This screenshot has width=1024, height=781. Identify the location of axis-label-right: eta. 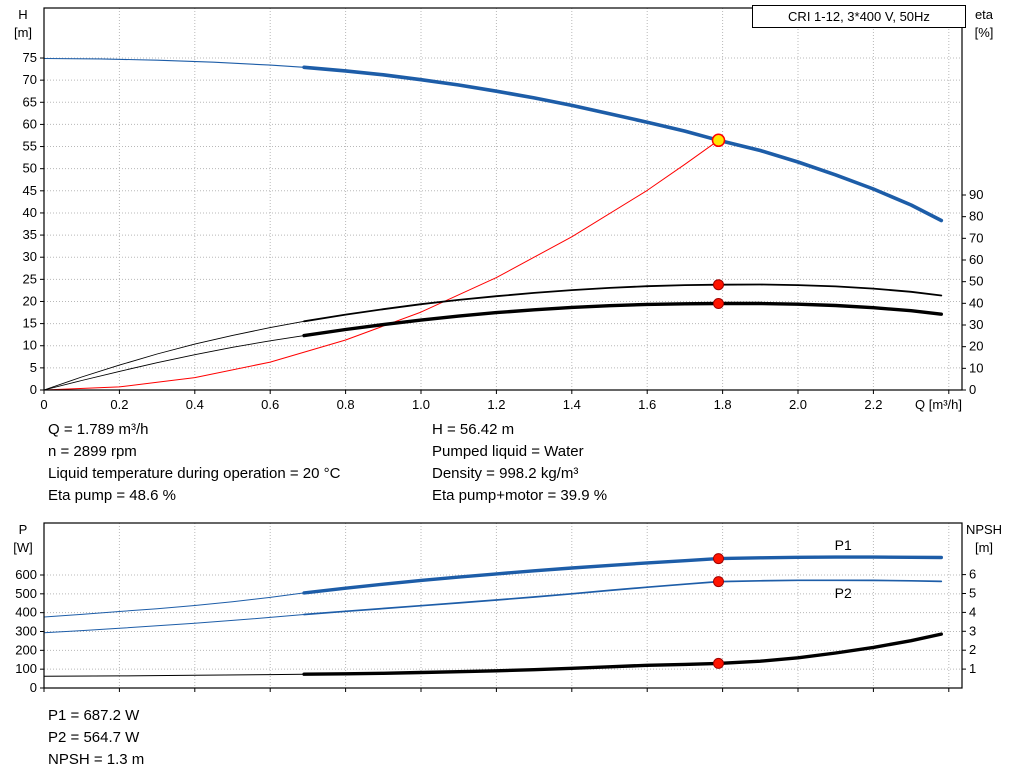
(984, 14).